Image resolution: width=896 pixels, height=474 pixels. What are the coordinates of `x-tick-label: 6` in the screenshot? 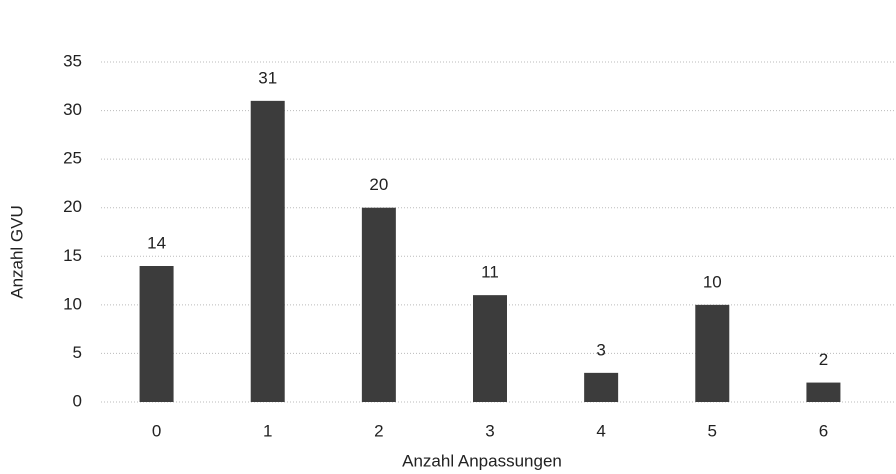 It's located at (823, 430).